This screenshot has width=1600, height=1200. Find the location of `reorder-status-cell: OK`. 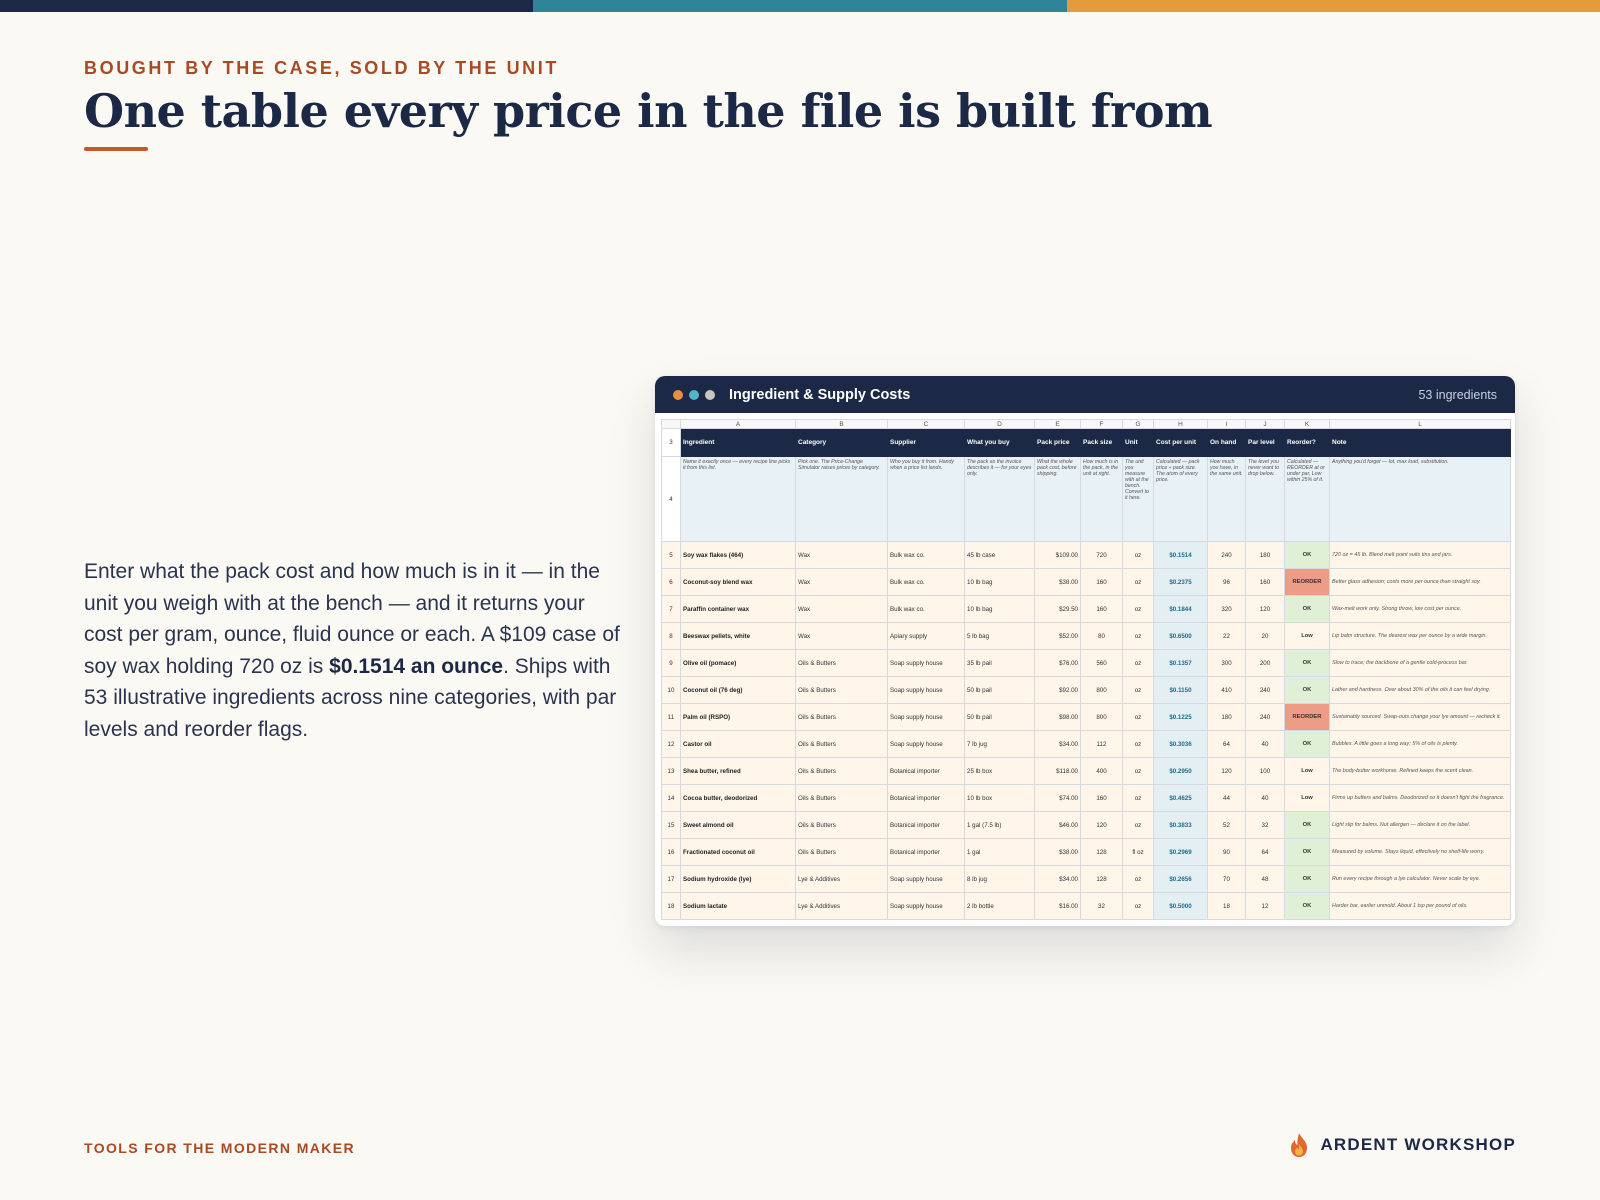

reorder-status-cell: OK is located at coordinates (1307, 609).